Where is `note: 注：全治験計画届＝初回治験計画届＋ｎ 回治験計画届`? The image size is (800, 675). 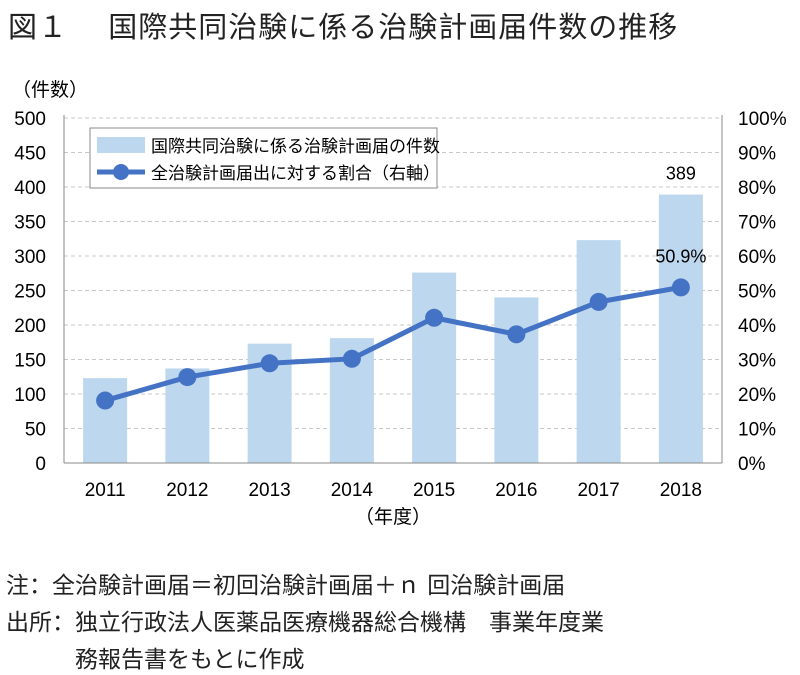 note: 注：全治験計画届＝初回治験計画届＋ｎ 回治験計画届 is located at coordinates (286, 586).